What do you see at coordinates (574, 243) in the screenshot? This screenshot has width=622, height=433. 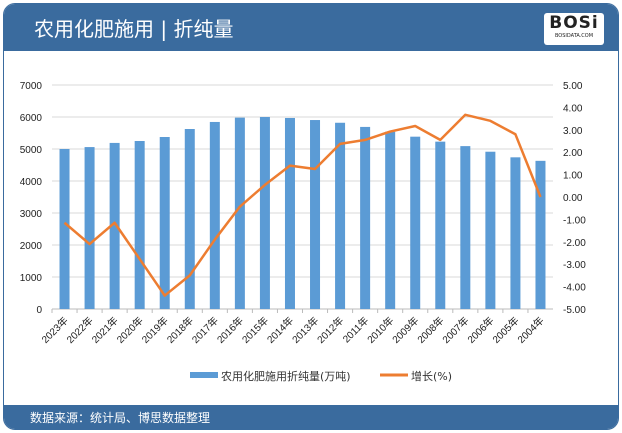 I see `right-tick-label: -2.00` at bounding box center [574, 243].